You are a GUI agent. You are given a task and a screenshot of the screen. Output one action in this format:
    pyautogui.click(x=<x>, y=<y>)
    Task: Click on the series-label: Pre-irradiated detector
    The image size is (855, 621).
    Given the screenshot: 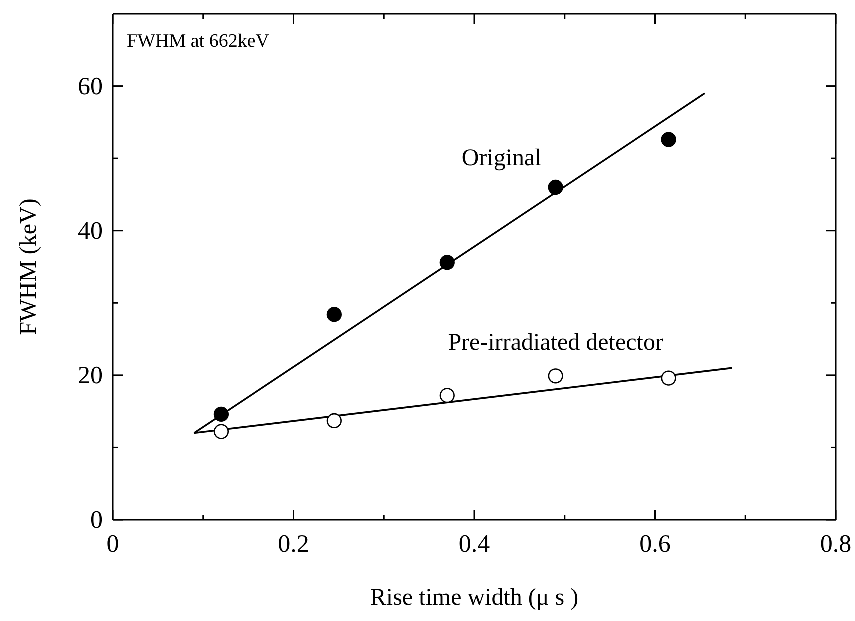 What is the action you would take?
    pyautogui.click(x=556, y=343)
    